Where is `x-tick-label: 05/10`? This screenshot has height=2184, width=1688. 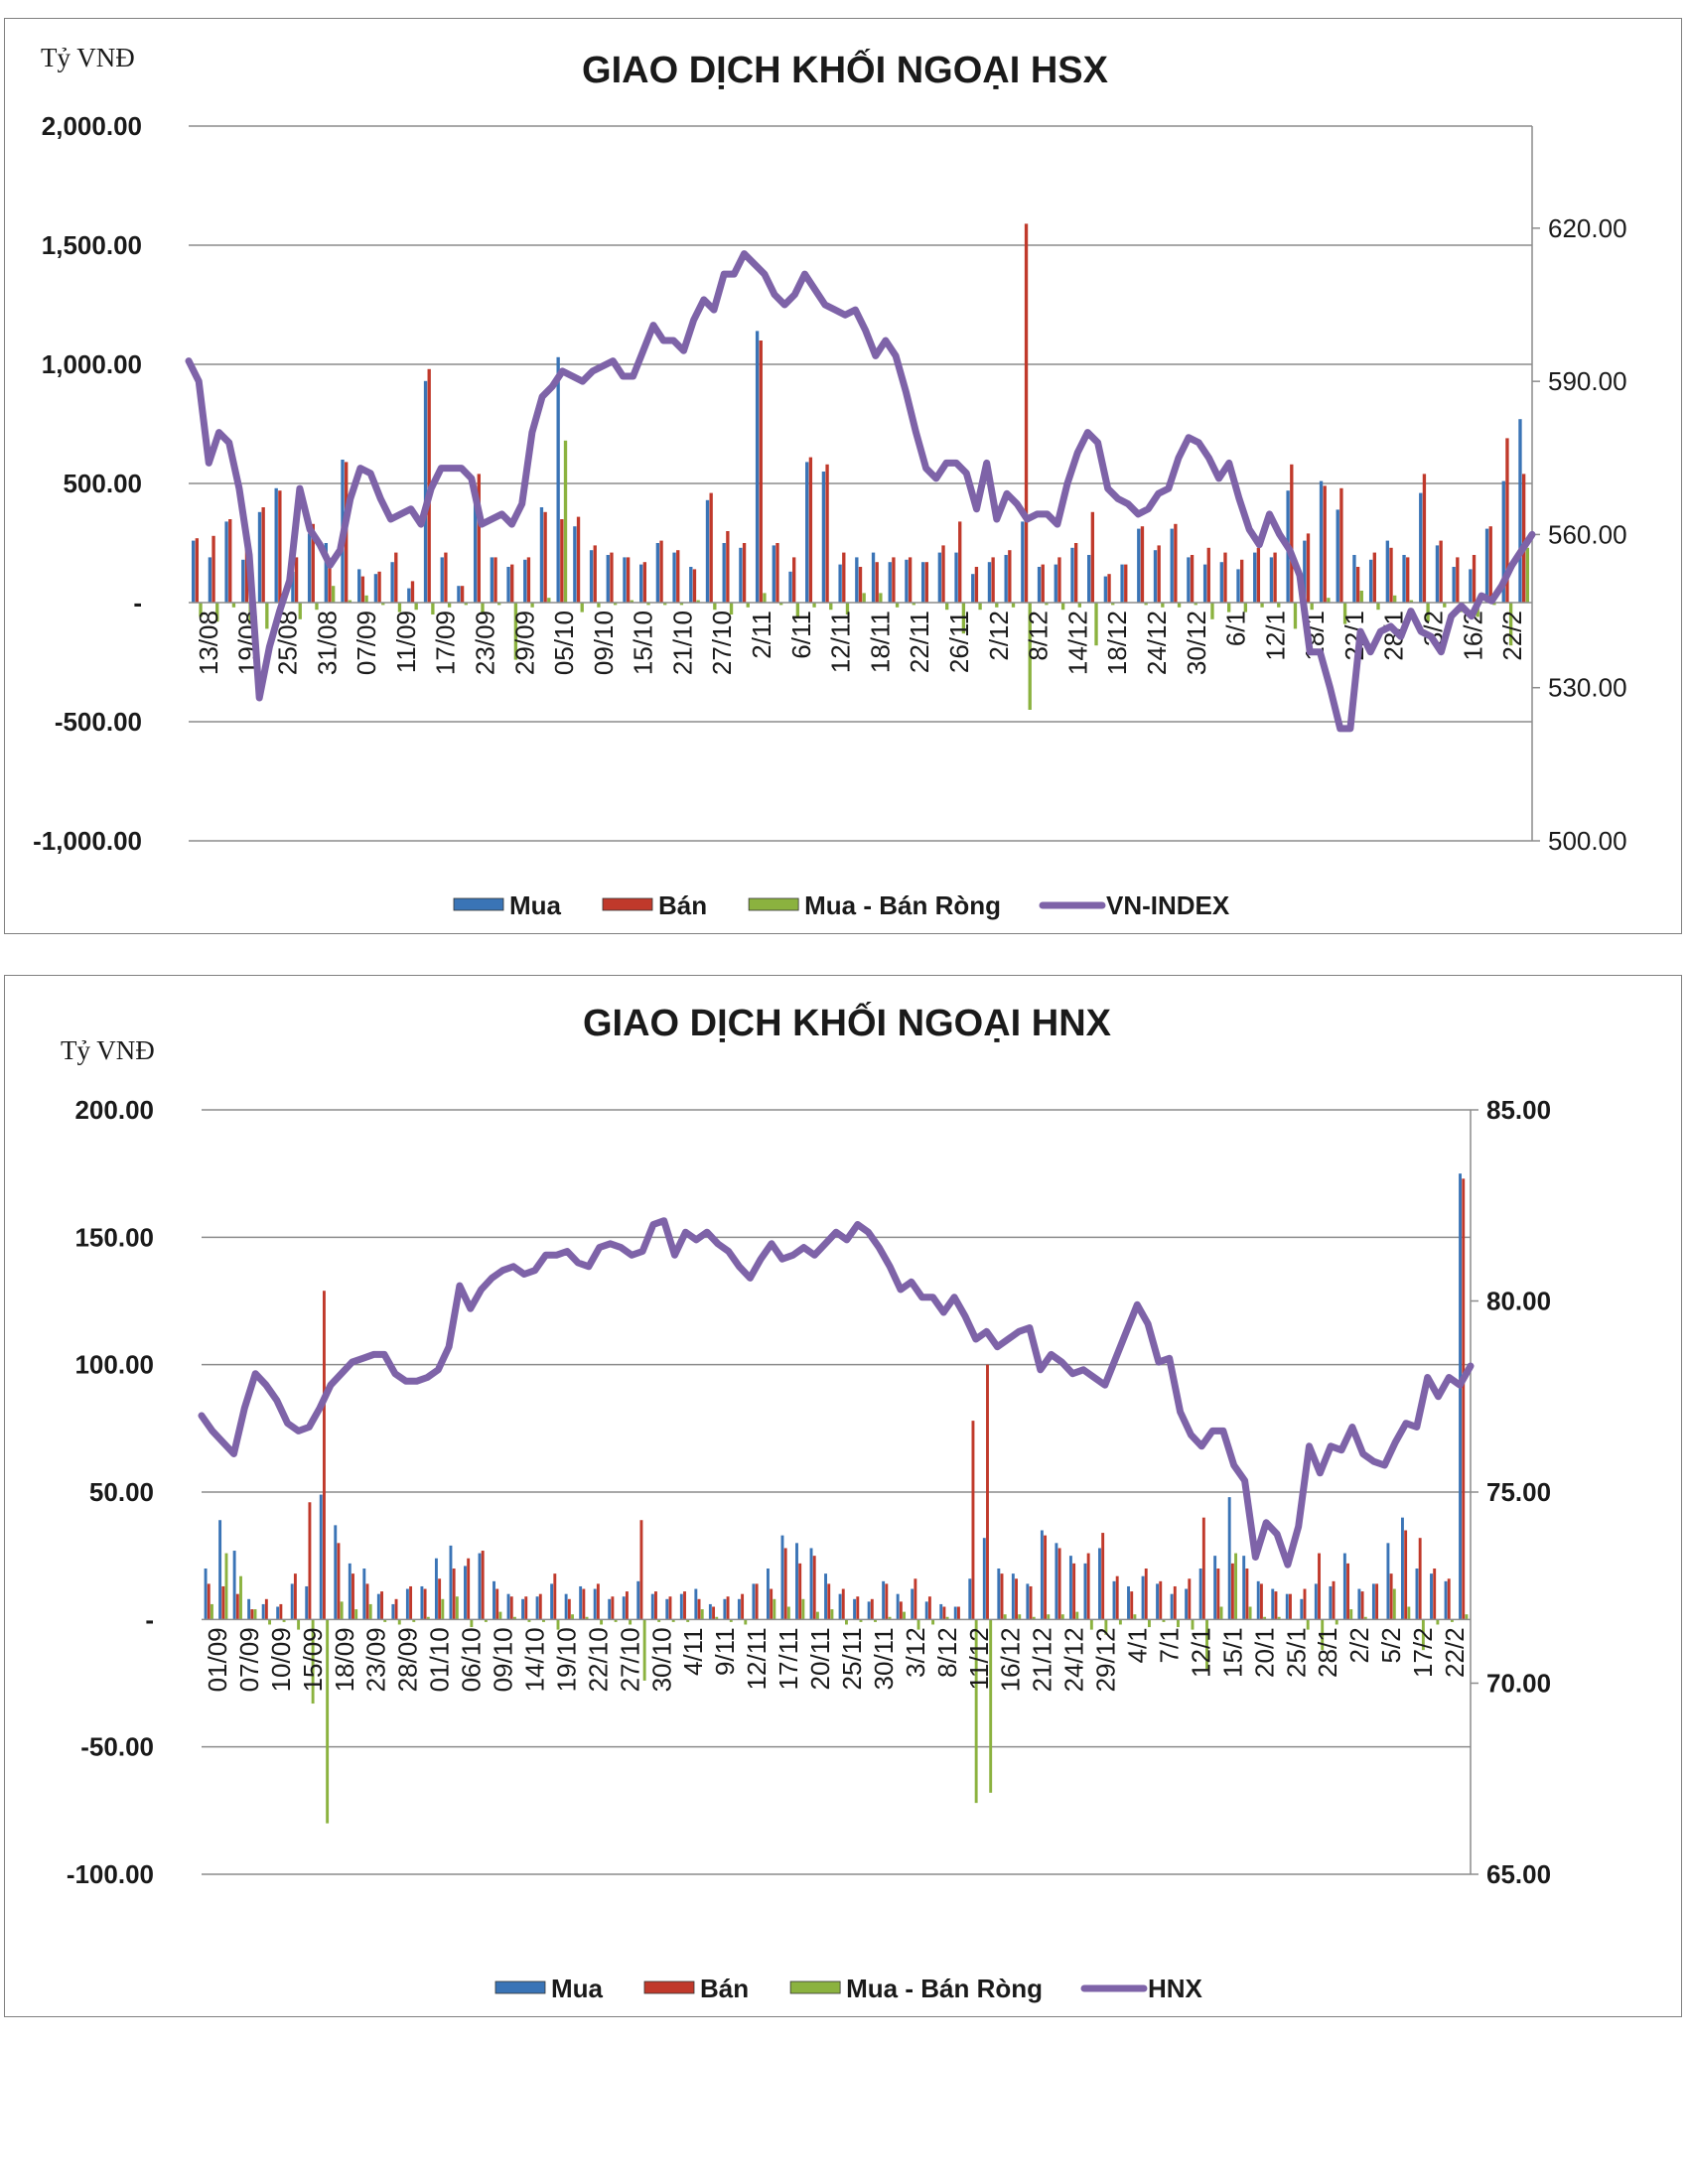
x-tick-label: 05/10 is located at coordinates (564, 643).